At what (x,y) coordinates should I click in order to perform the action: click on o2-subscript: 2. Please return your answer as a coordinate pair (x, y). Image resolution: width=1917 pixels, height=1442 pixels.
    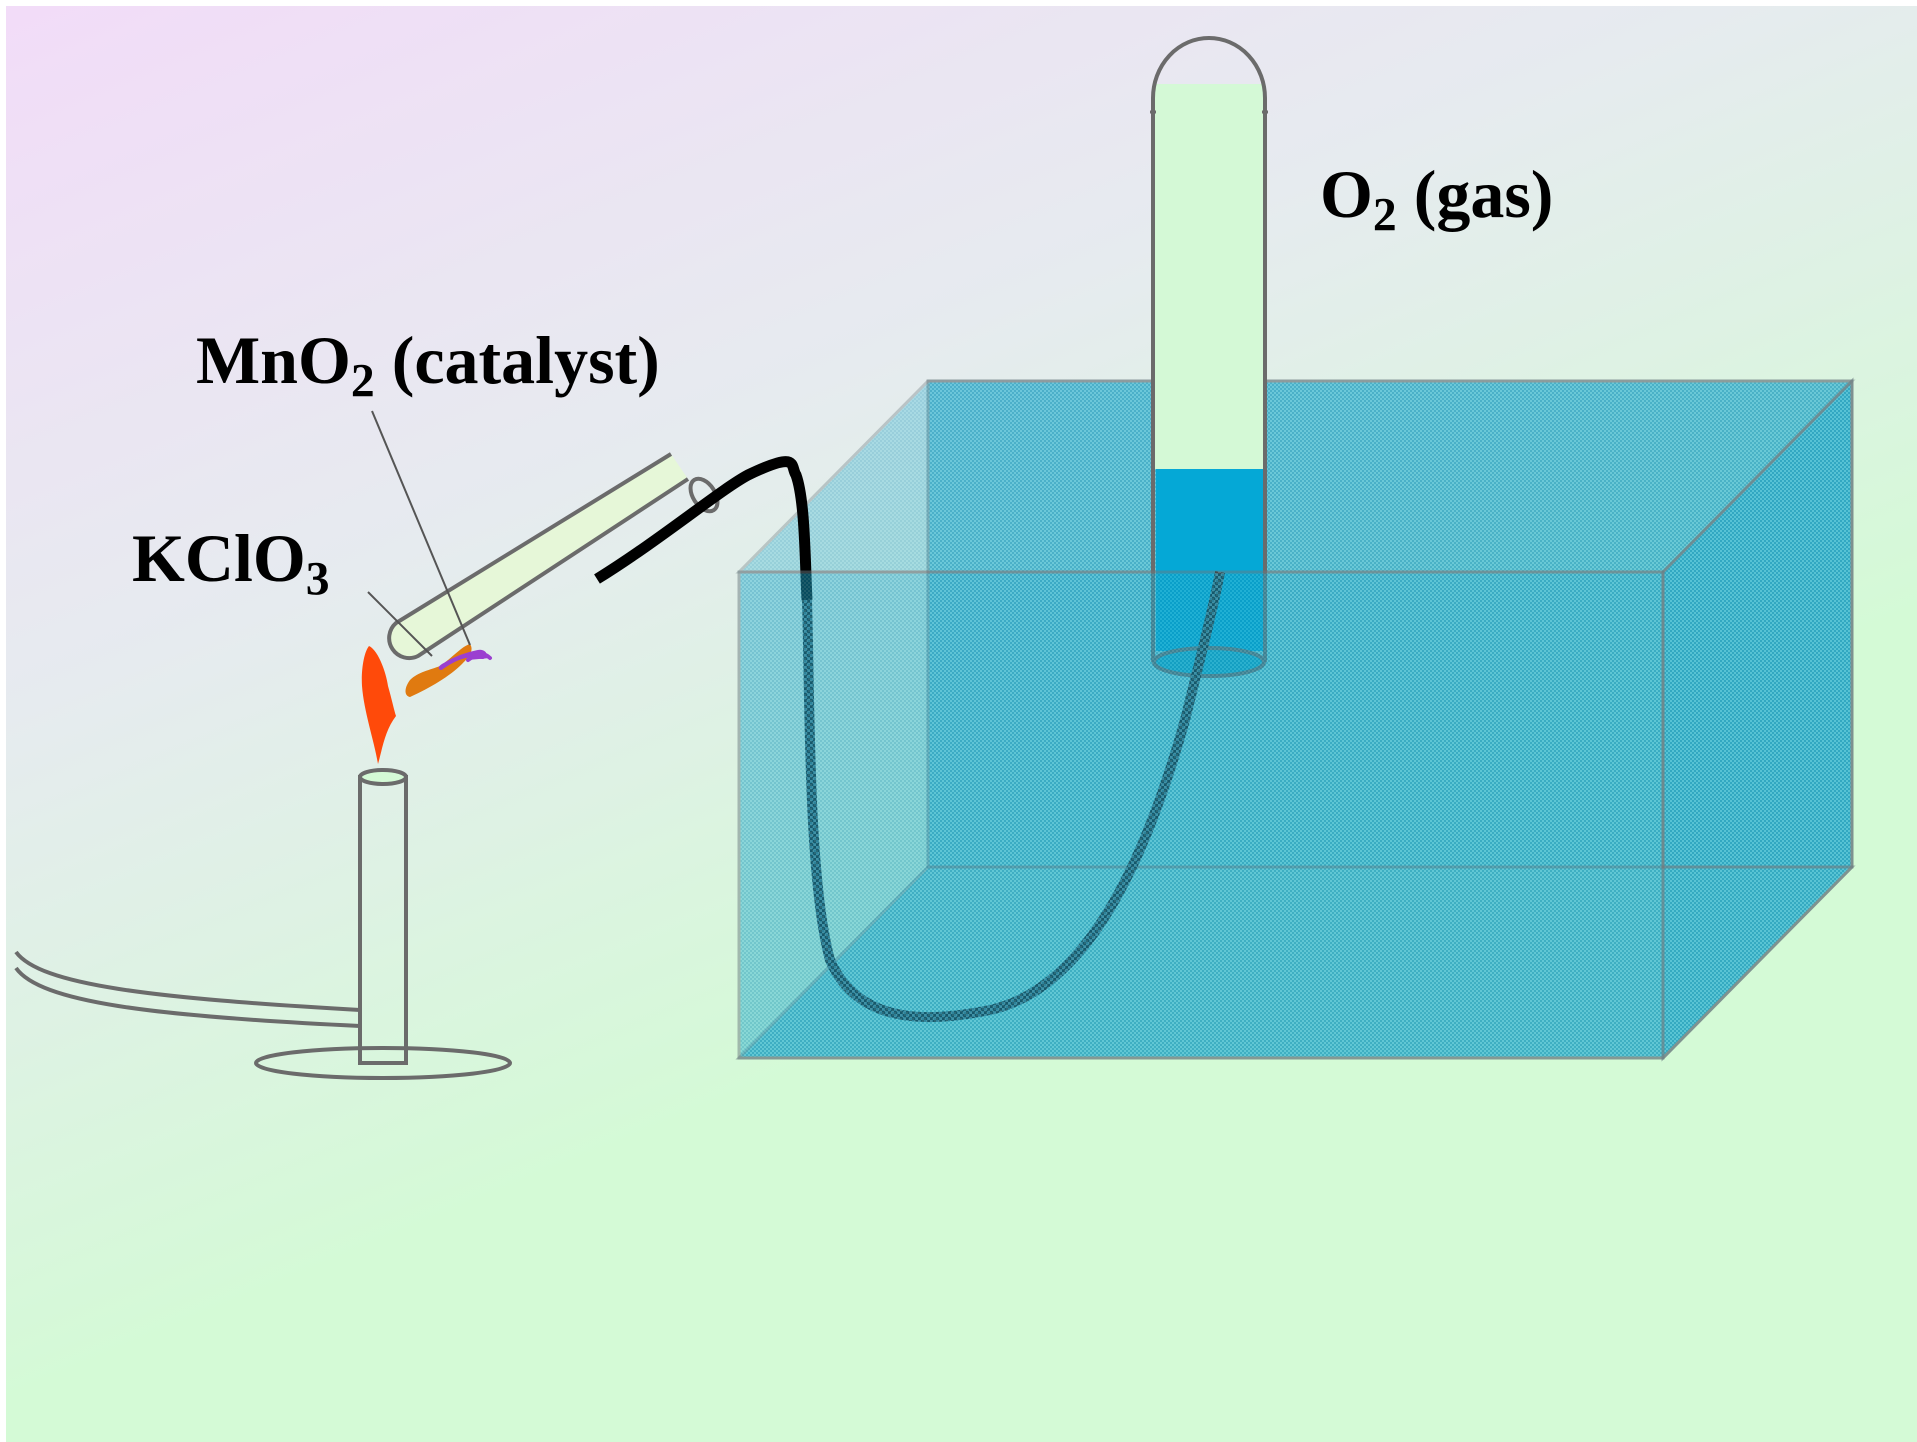
    Looking at the image, I should click on (1384, 215).